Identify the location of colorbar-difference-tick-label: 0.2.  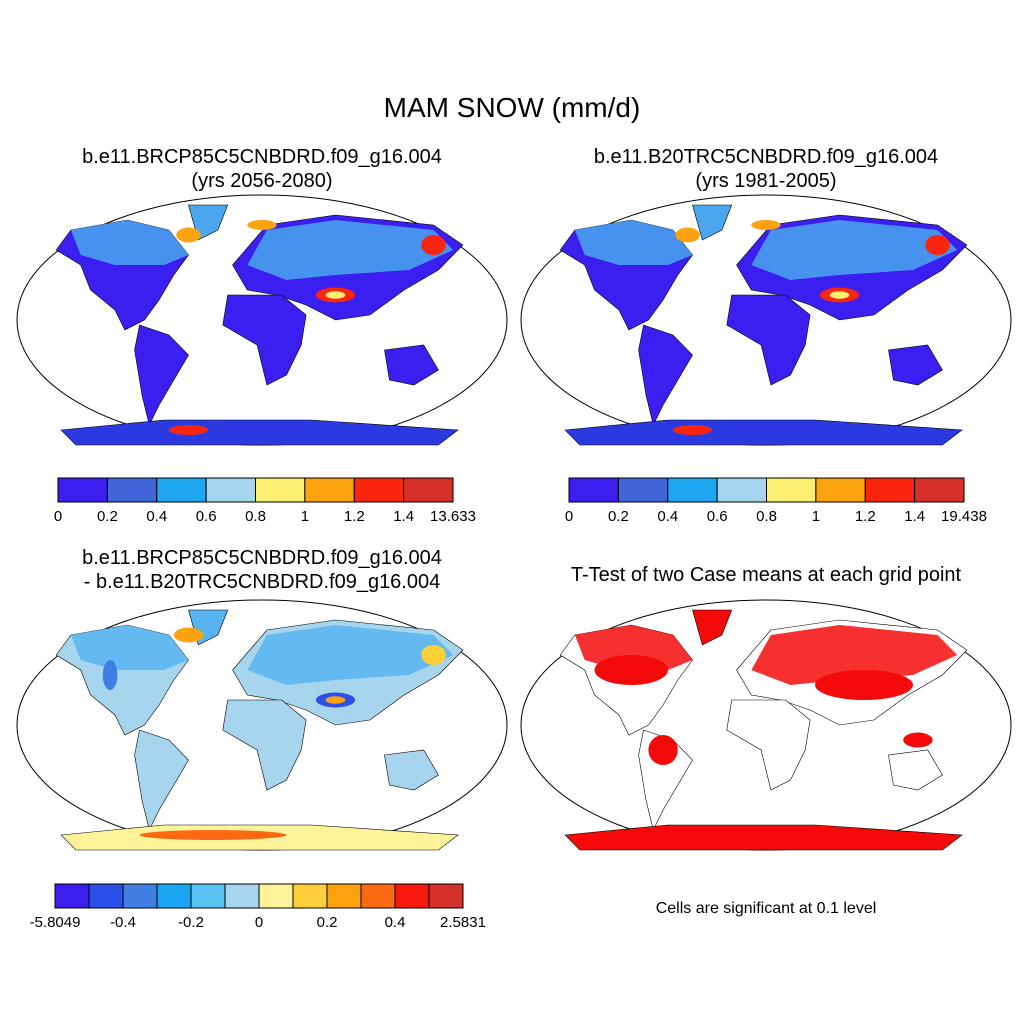
(327, 922).